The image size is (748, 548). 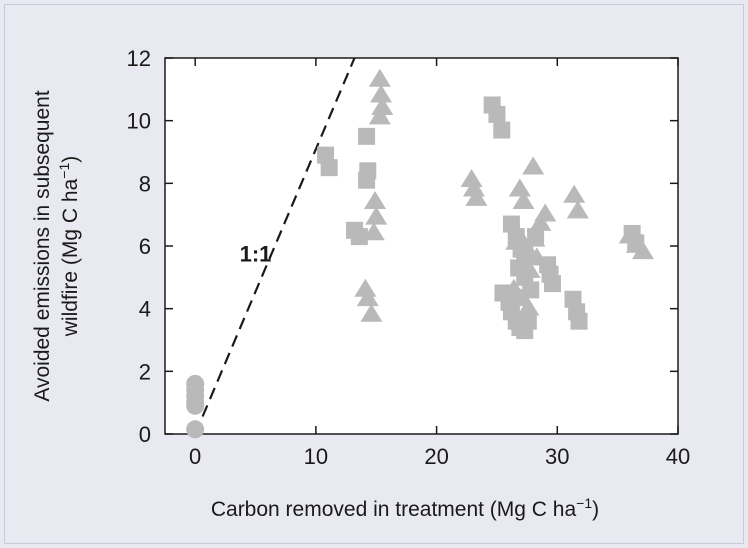 I want to click on x-axis-label-sup: −1, so click(x=584, y=503).